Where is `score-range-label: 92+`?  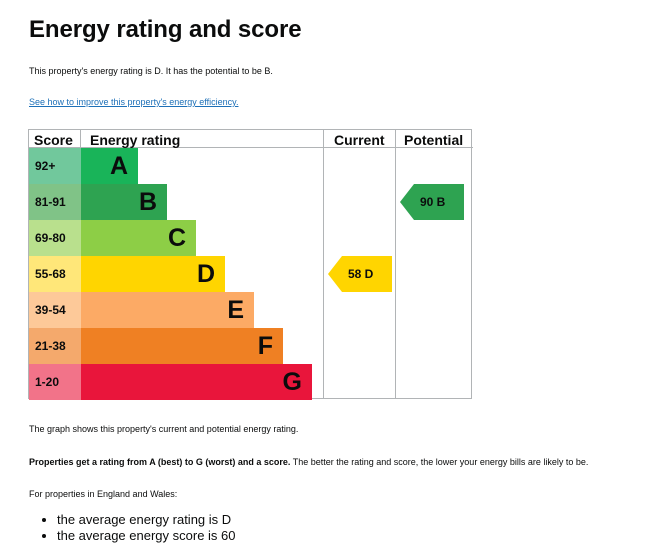 score-range-label: 92+ is located at coordinates (45, 166).